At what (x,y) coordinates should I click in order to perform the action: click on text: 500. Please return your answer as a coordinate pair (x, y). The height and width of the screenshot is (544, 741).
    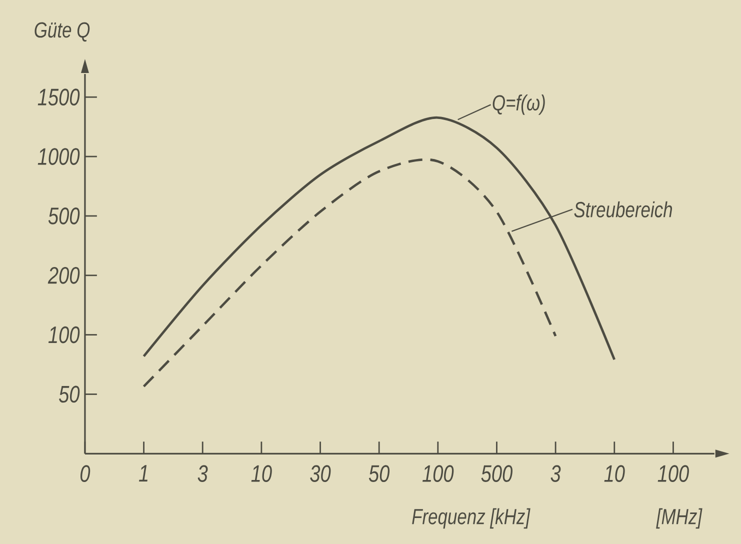
    Looking at the image, I should click on (64, 215).